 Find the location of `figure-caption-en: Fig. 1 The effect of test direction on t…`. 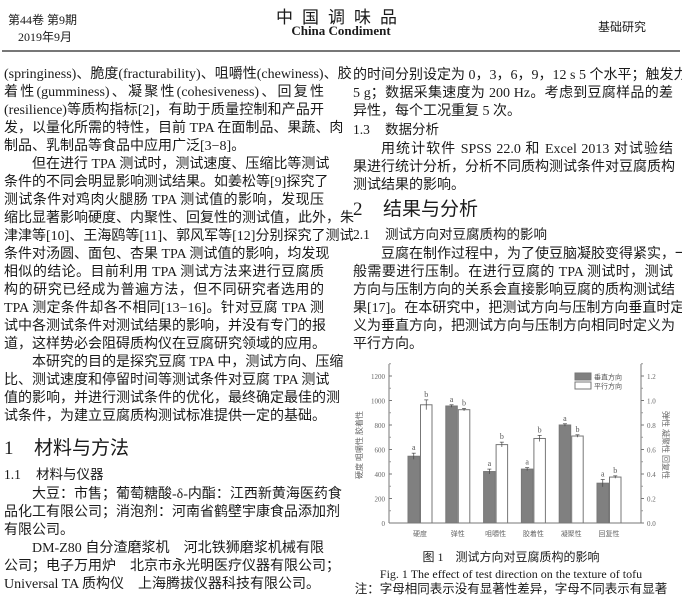

figure-caption-en: Fig. 1 The effect of test direction on t… is located at coordinates (511, 574).